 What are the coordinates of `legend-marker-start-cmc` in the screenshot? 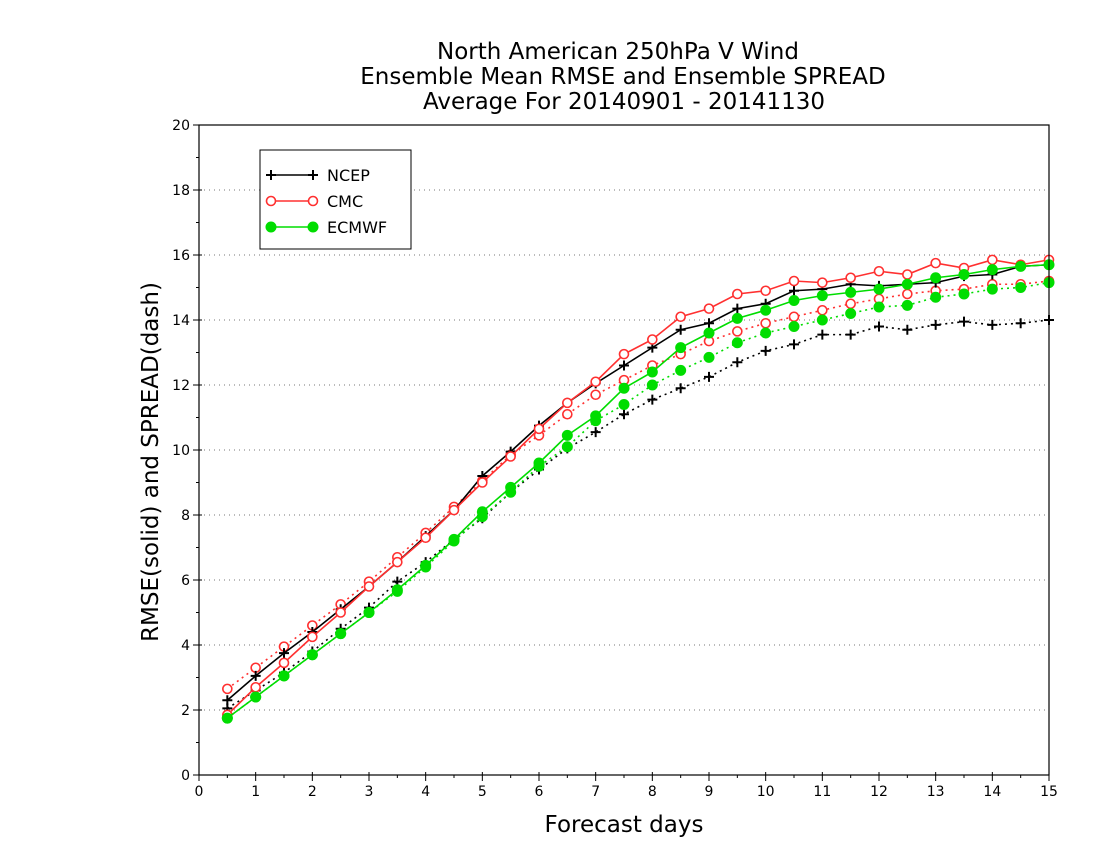 It's located at (271, 201).